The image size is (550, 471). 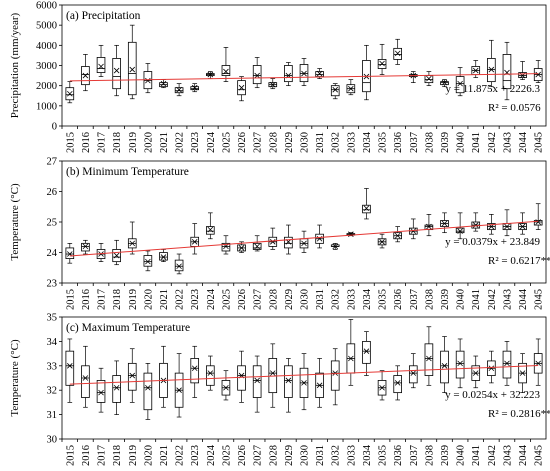 I want to click on y-tick-label: 23, so click(x=52, y=284).